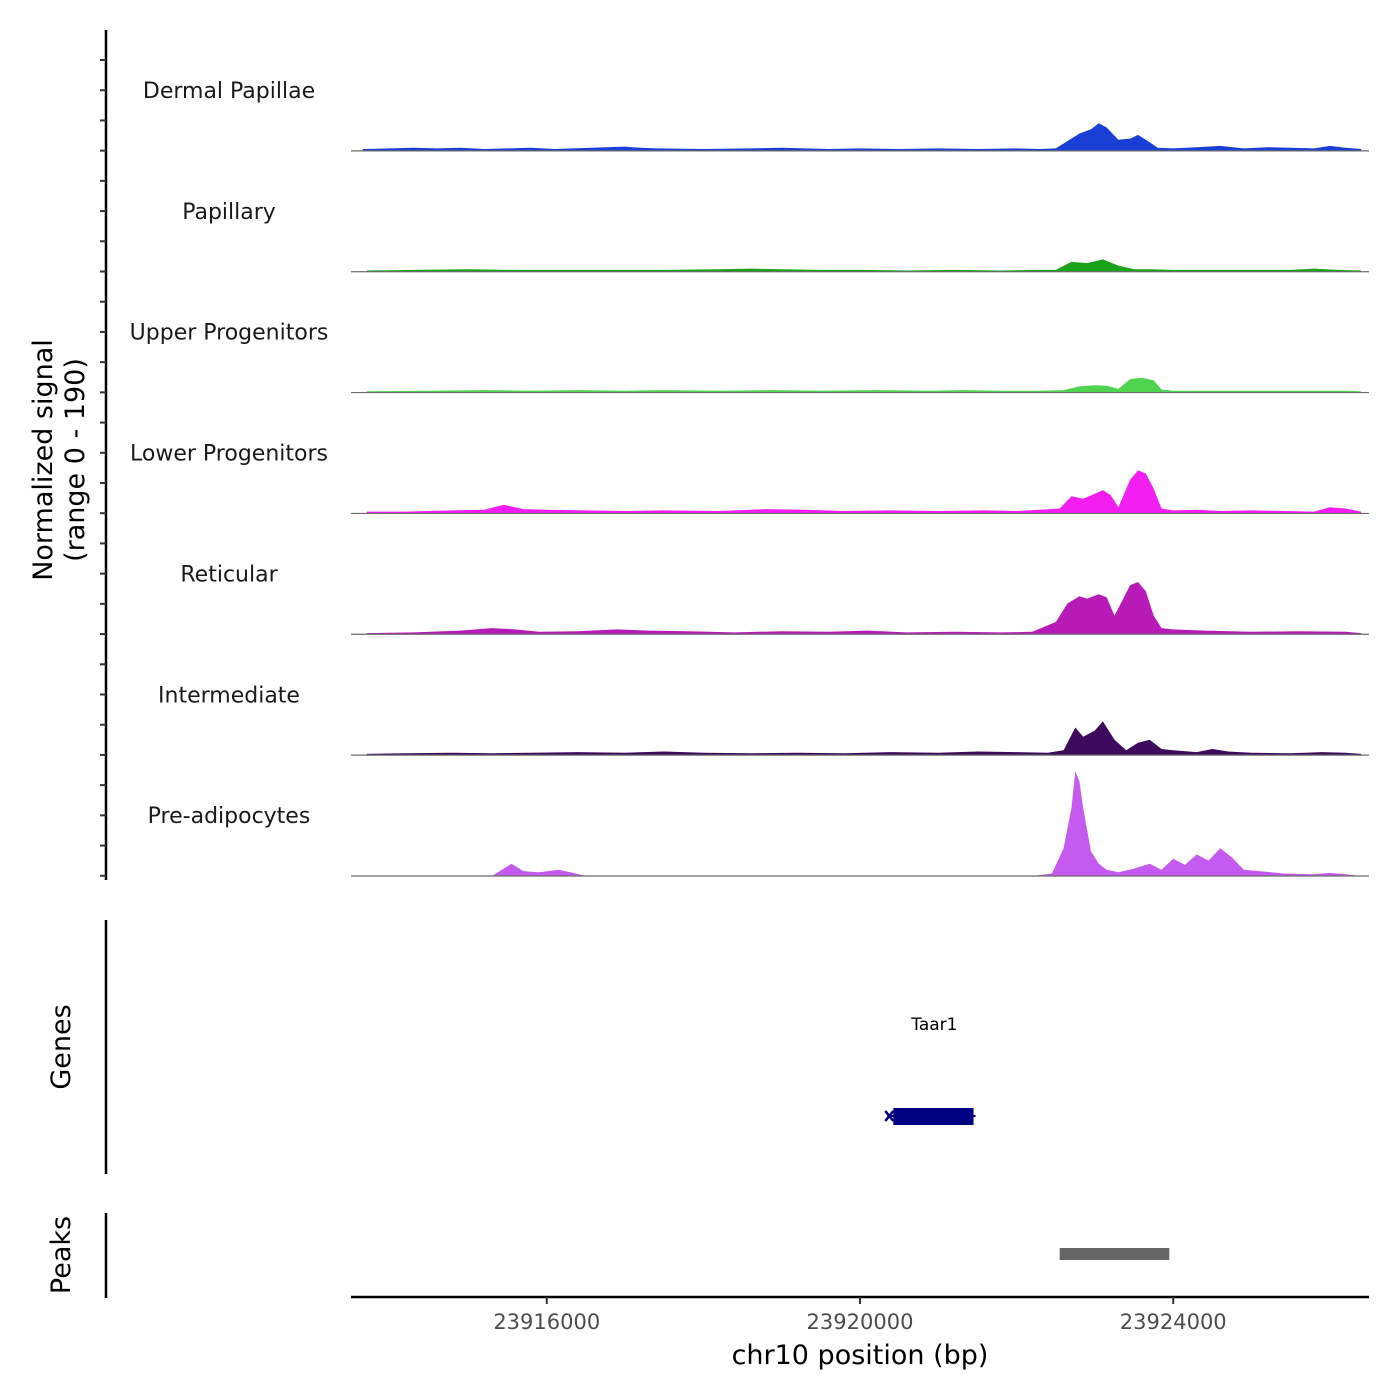  I want to click on y-axis-title: Normalized signal, so click(43, 460).